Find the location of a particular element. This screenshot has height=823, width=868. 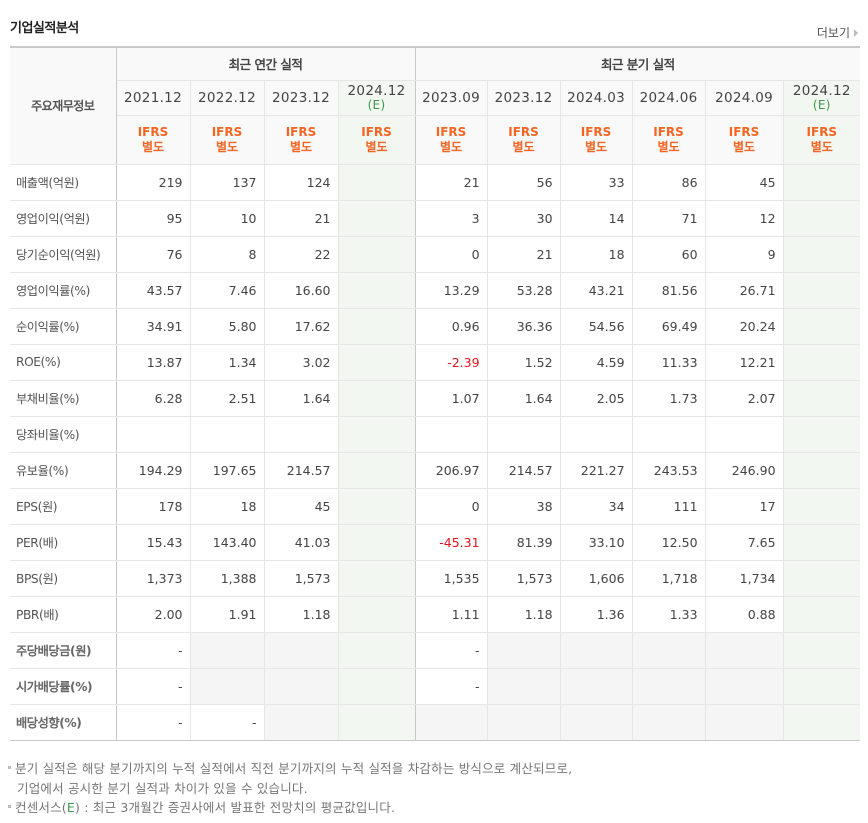

table-cell: 1.18 is located at coordinates (301, 614).